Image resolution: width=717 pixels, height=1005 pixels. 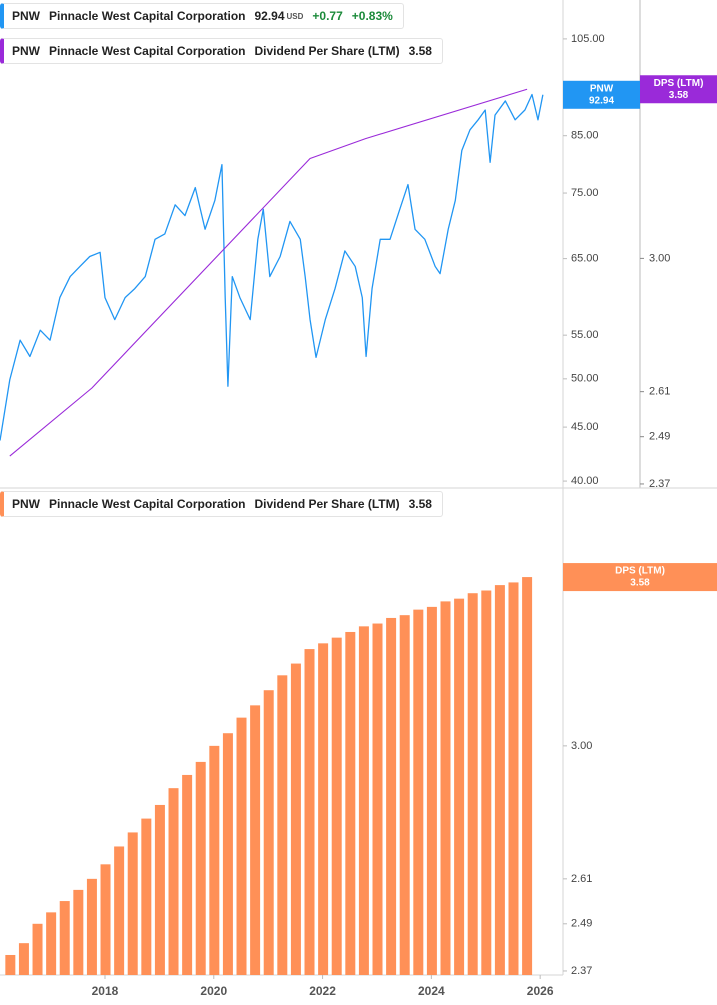 I want to click on y2-tick-label: 2.49, so click(x=659, y=437).